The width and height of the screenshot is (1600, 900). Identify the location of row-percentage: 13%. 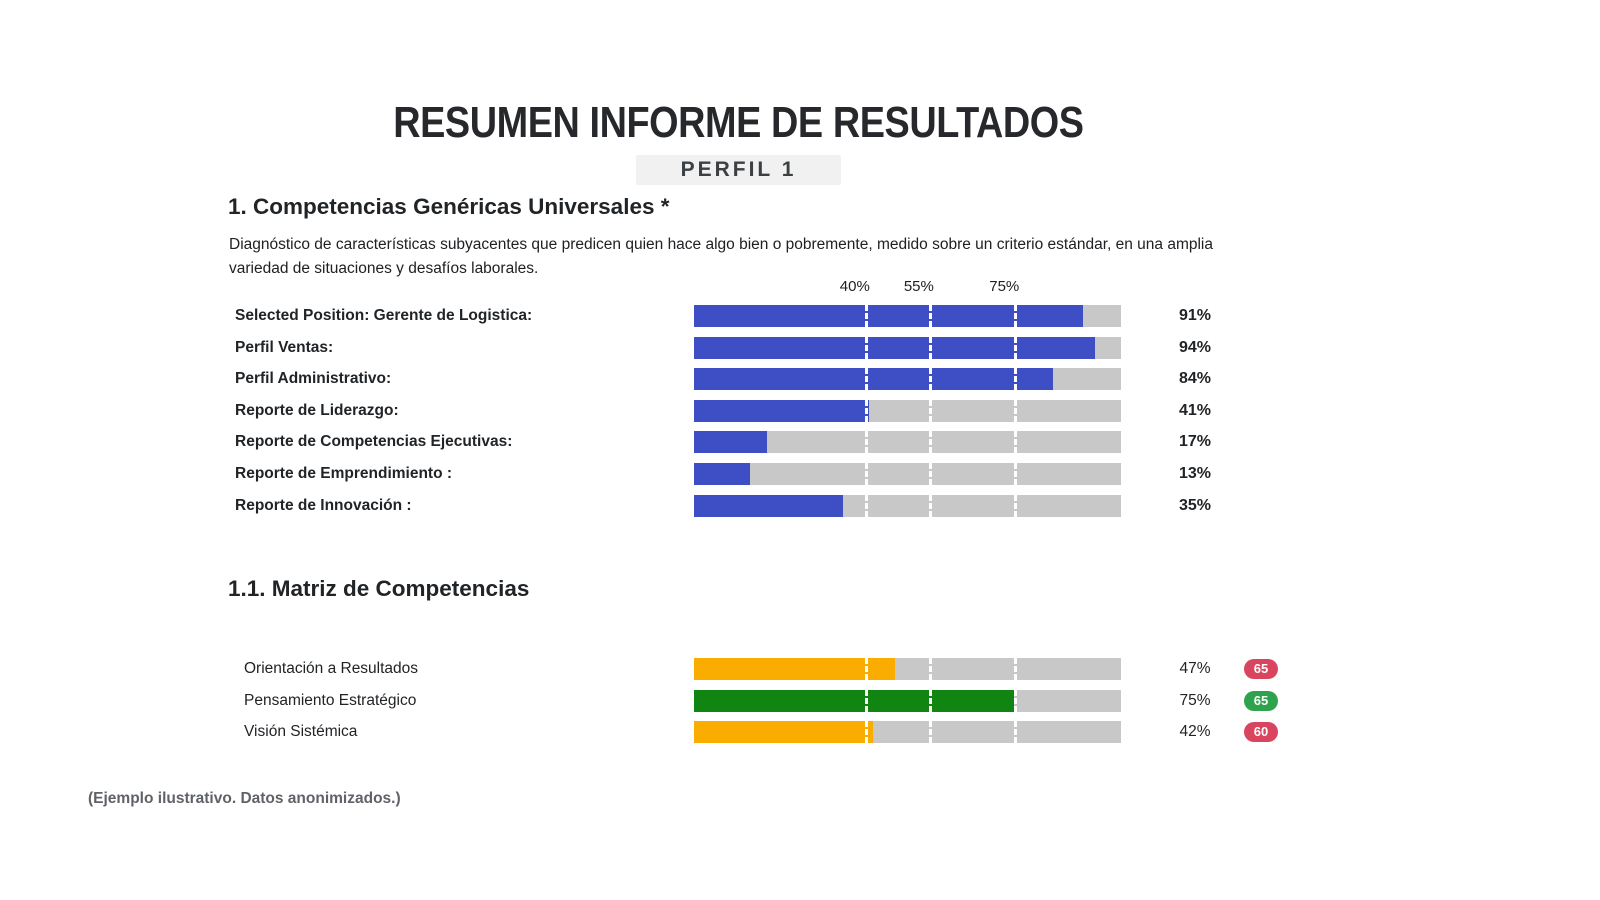
(1195, 473).